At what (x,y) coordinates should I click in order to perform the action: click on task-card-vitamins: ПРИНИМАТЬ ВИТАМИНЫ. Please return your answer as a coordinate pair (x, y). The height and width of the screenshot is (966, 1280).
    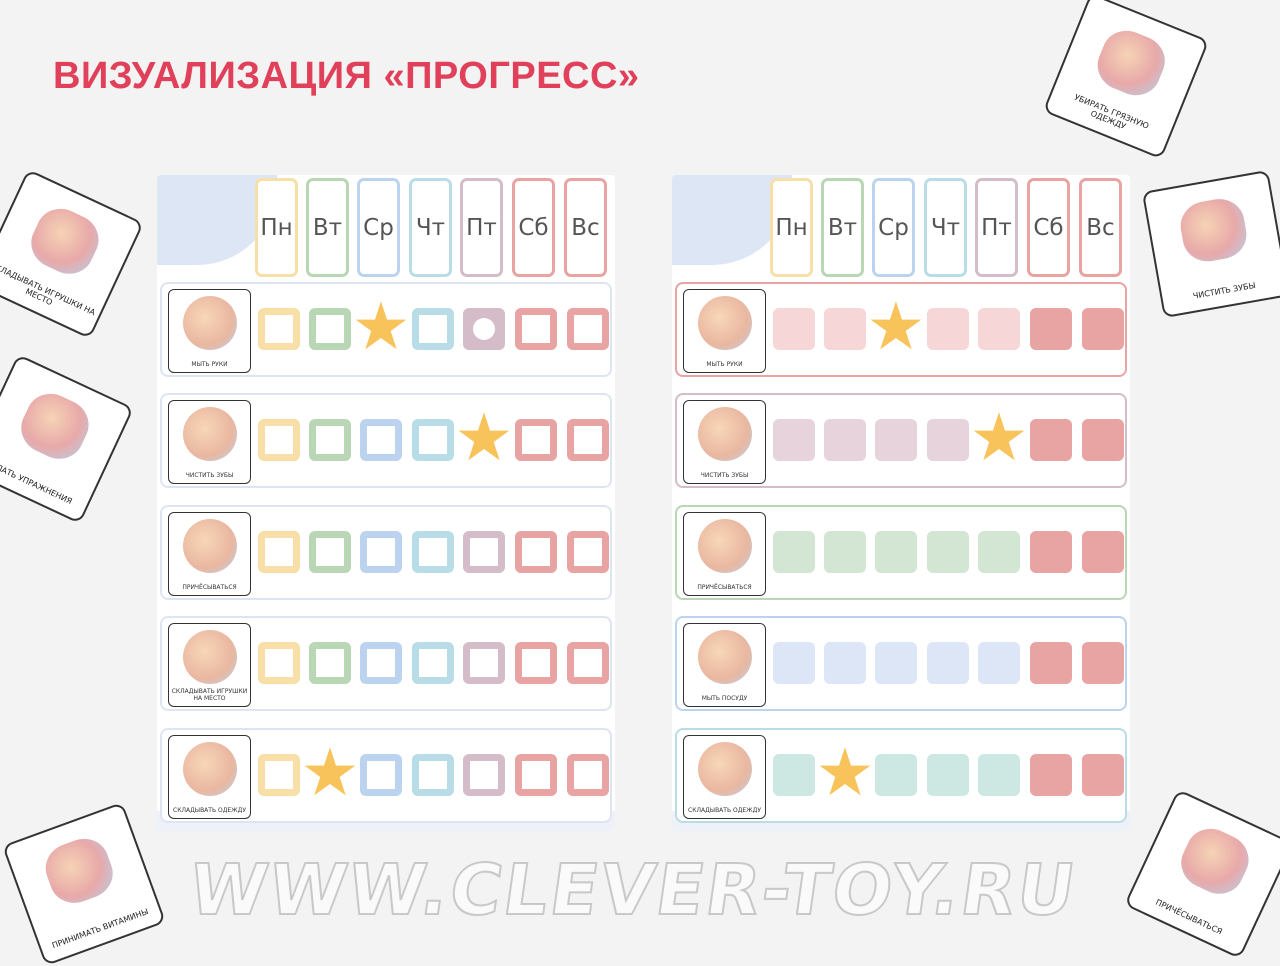
    Looking at the image, I should click on (84, 883).